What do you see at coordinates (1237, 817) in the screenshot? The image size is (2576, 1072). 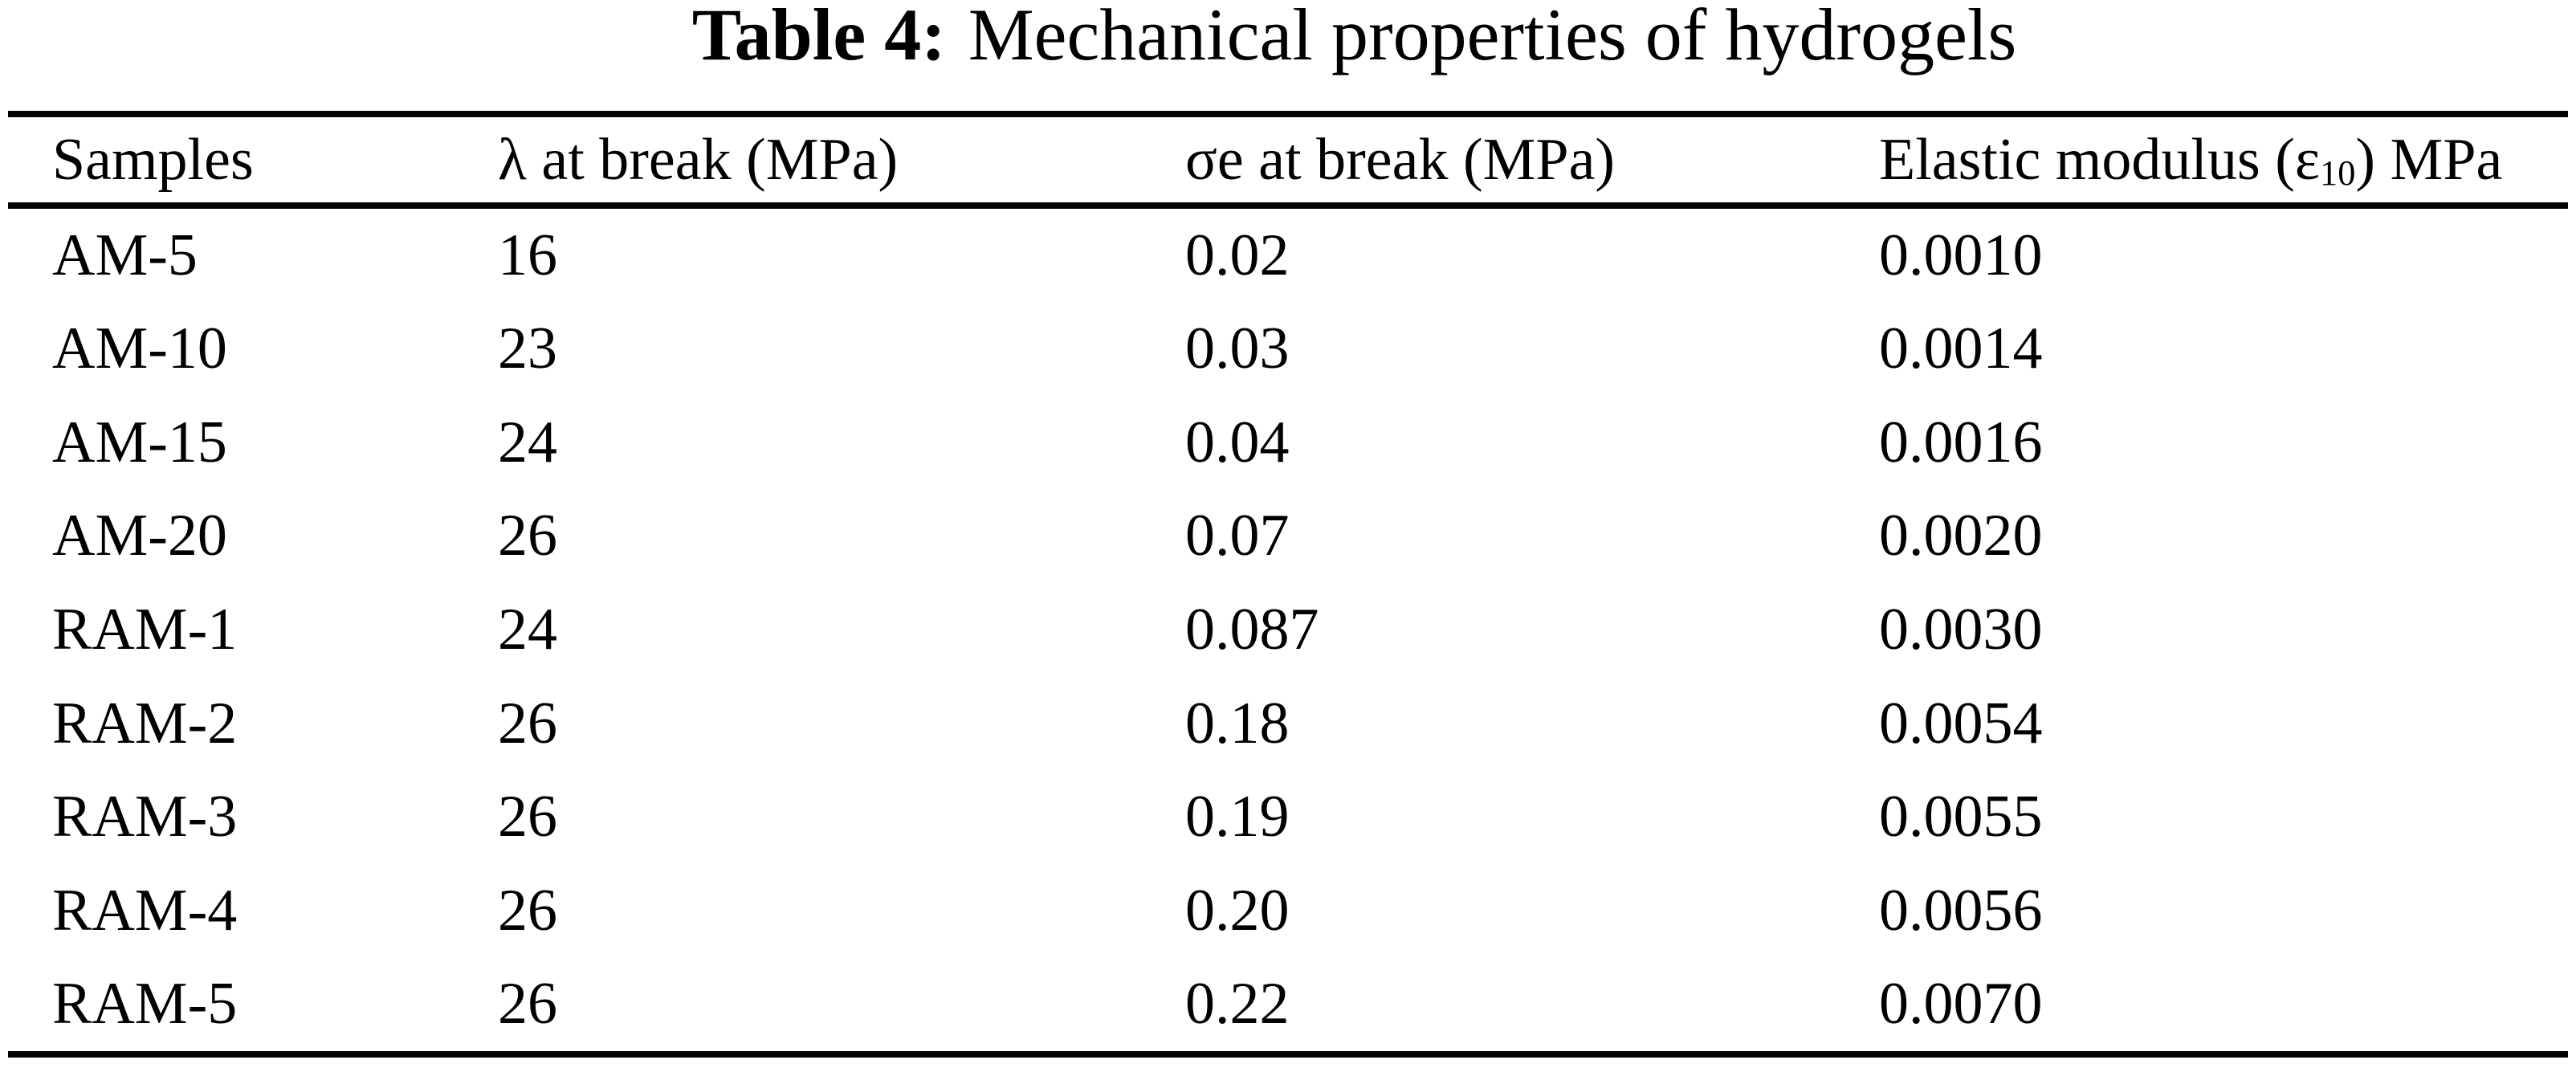 I see `sigma-at-break-cell: 0.19` at bounding box center [1237, 817].